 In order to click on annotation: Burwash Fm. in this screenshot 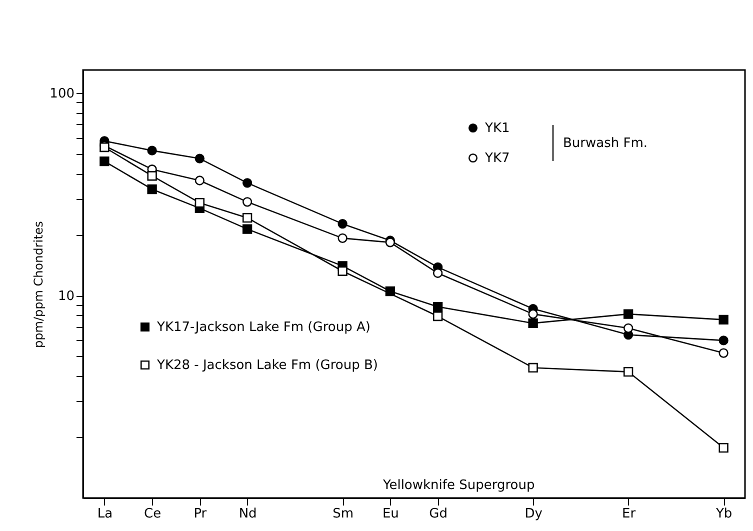, I will do `click(605, 143)`.